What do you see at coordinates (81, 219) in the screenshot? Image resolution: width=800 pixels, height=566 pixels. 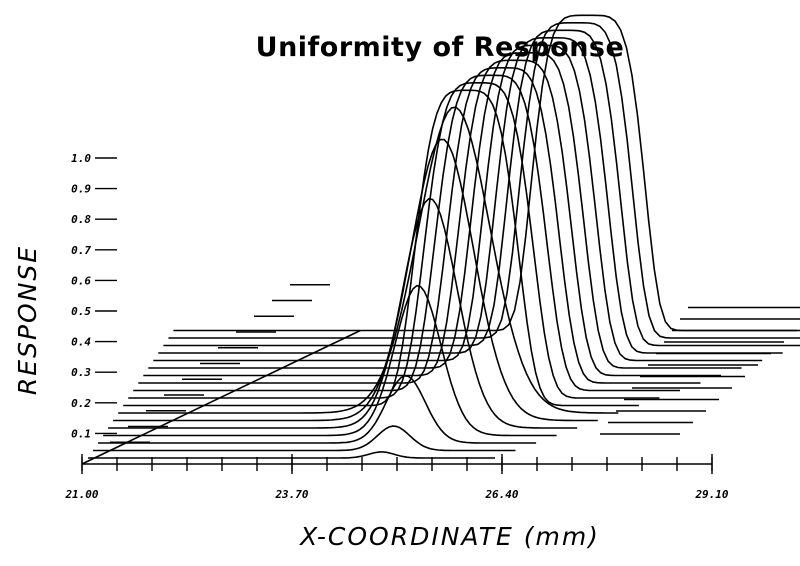 I see `y-tick-label: 0.8` at bounding box center [81, 219].